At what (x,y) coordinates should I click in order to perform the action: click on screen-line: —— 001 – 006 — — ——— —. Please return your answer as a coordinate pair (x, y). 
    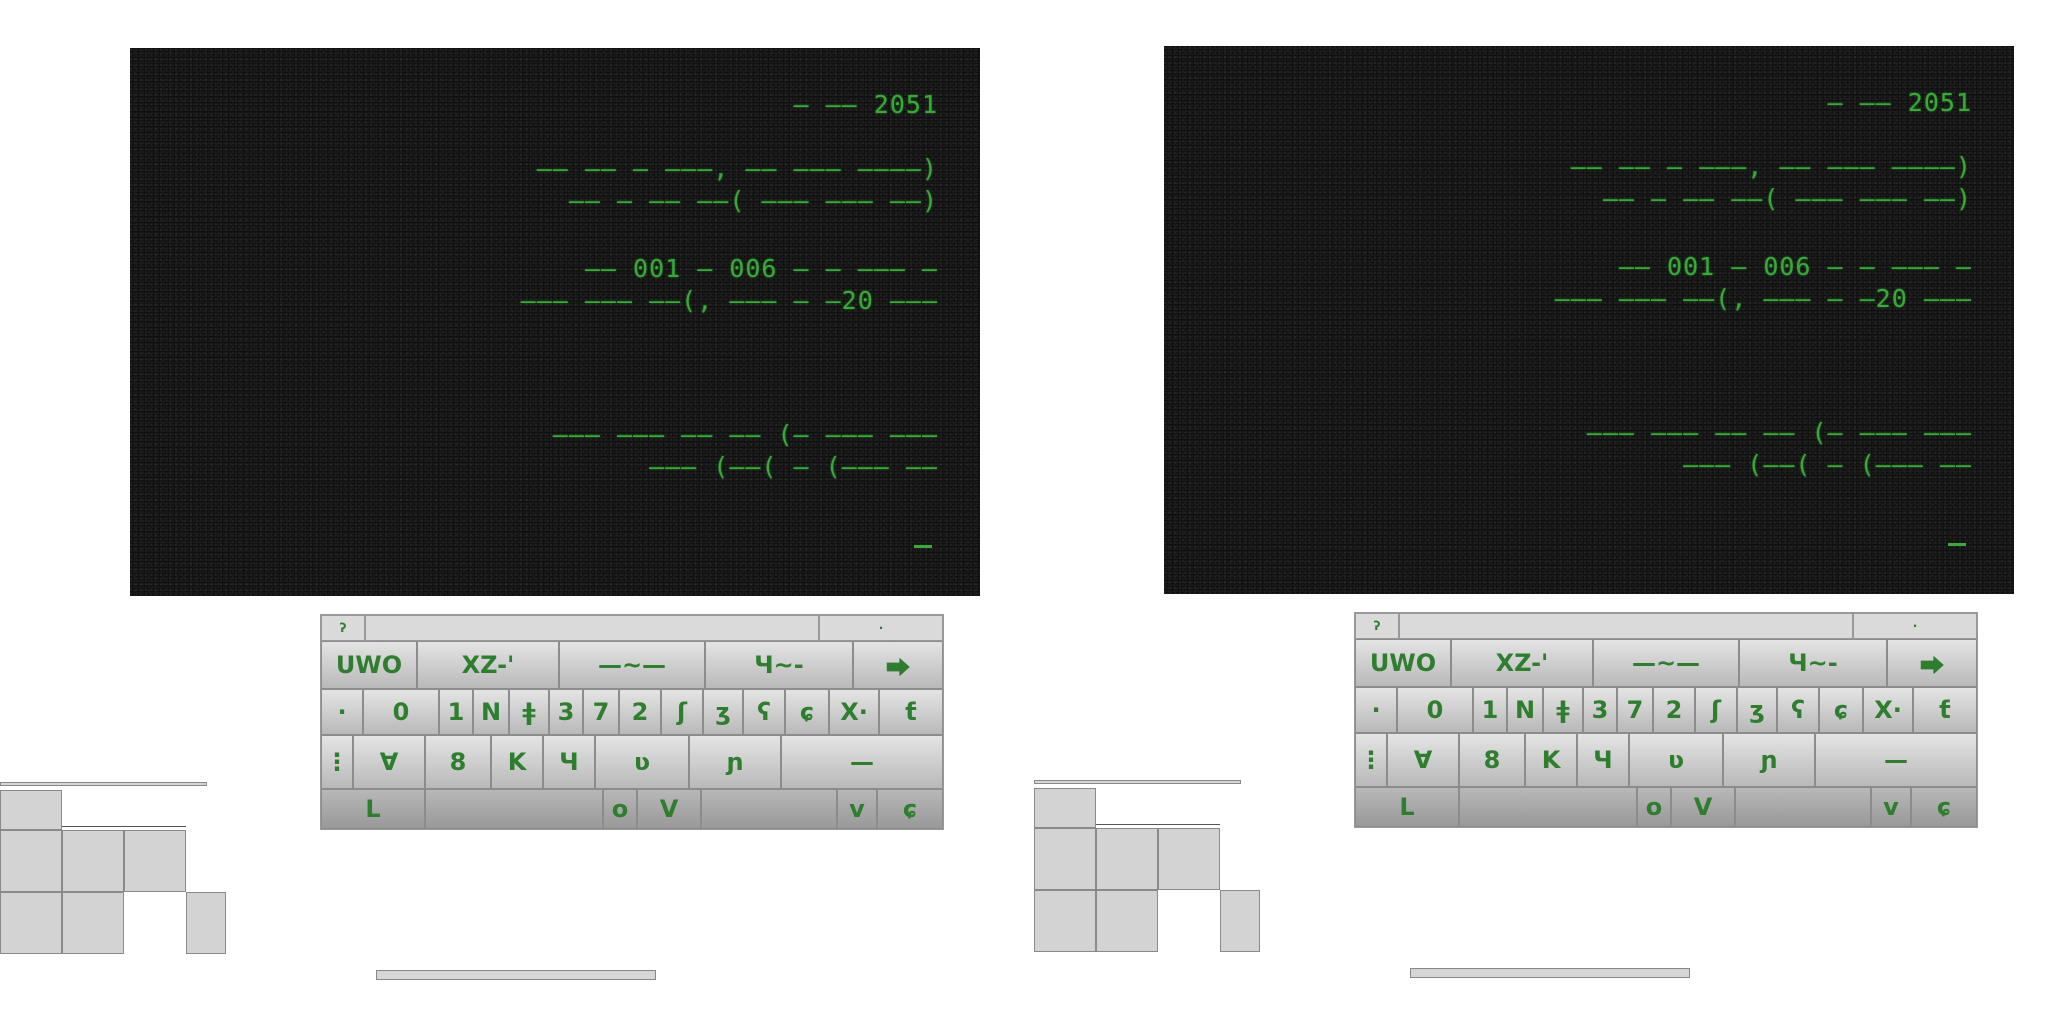
    Looking at the image, I should click on (761, 268).